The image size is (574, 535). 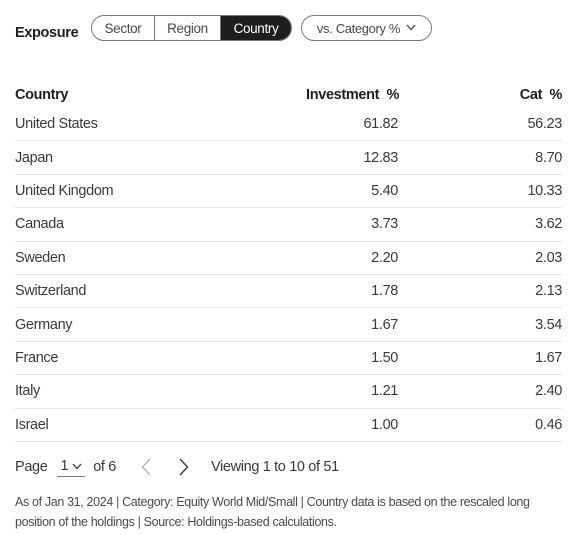 I want to click on tab-region: Region, so click(x=188, y=28).